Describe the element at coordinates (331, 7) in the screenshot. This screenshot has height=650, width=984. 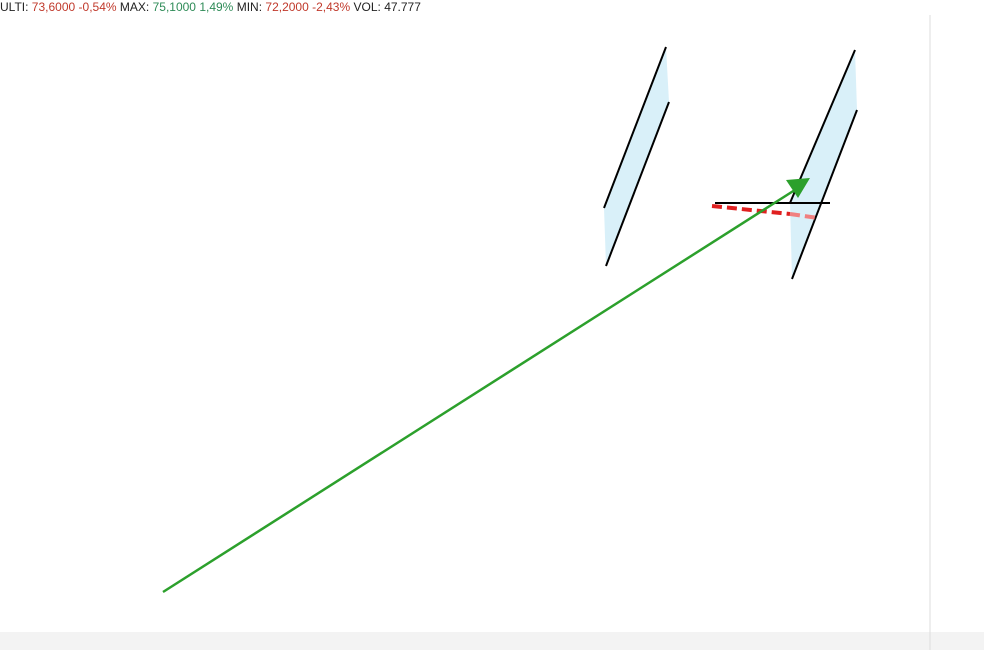
I see `change: -2,43%` at that location.